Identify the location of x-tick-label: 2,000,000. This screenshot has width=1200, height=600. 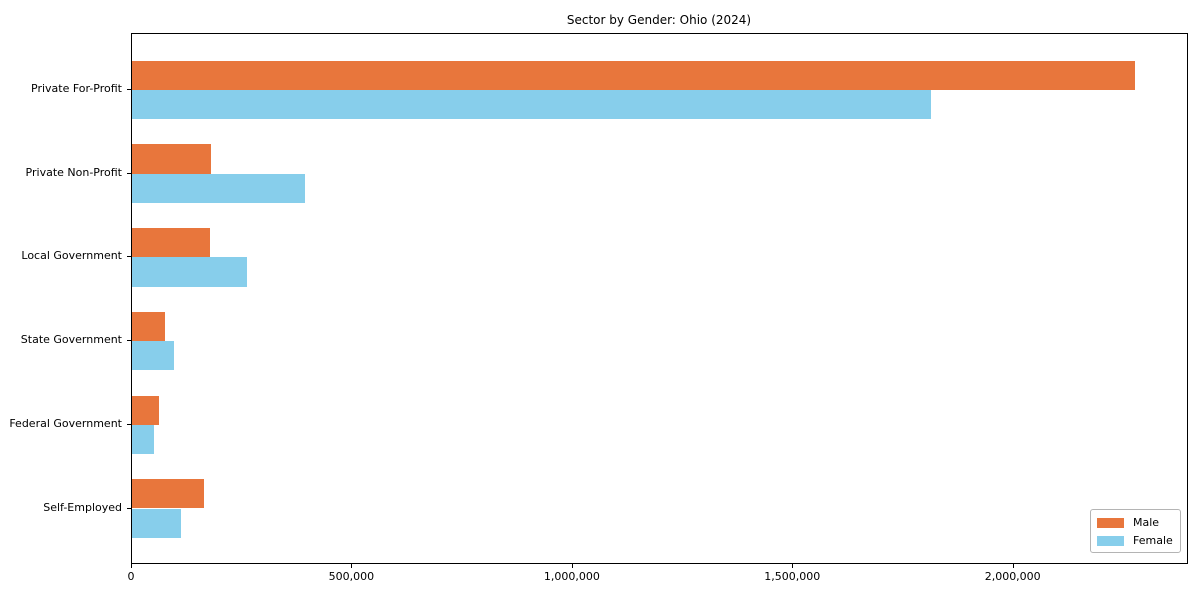
(1012, 576).